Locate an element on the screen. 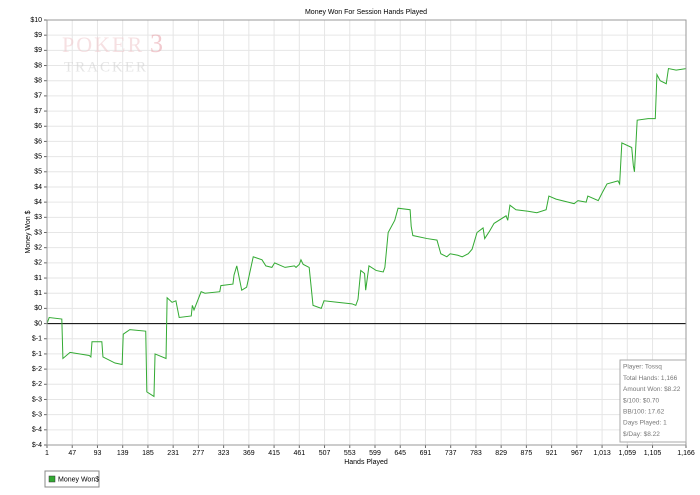 The height and width of the screenshot is (495, 700). x-tick-label: 507 is located at coordinates (325, 453).